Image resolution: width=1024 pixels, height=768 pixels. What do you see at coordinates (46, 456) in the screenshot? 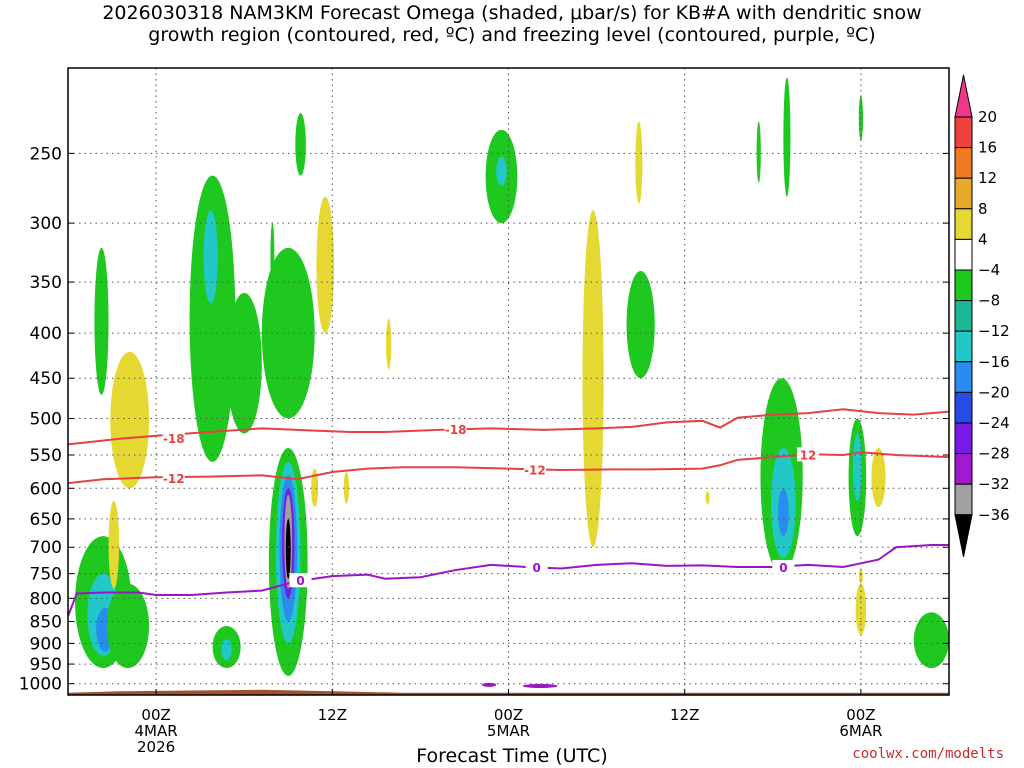
I see `ytick-label-550: 550` at bounding box center [46, 456].